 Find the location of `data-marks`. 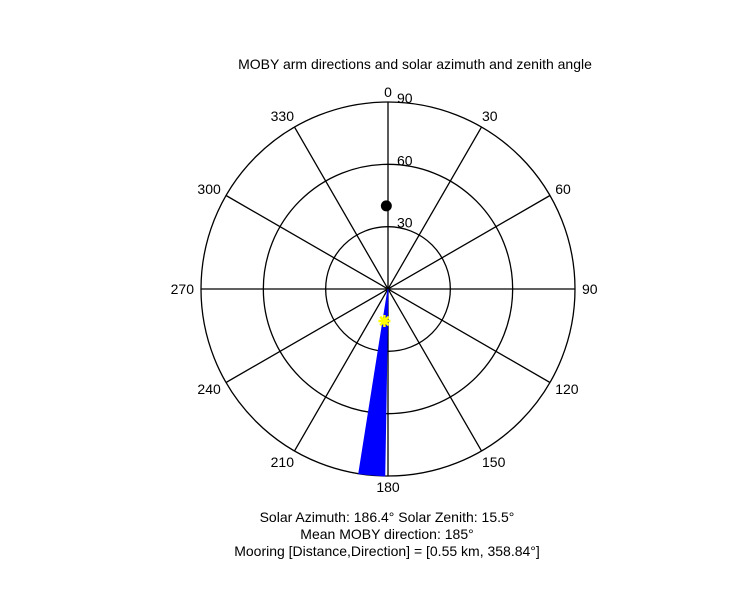

data-marks is located at coordinates (375, 338).